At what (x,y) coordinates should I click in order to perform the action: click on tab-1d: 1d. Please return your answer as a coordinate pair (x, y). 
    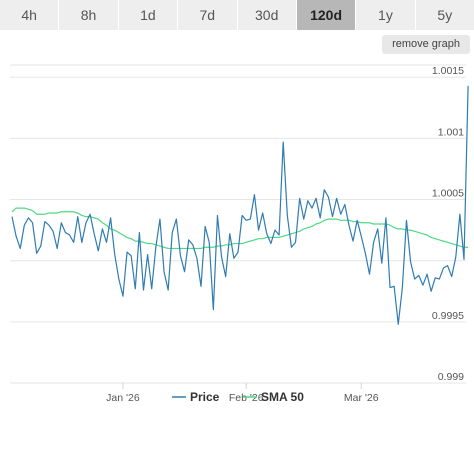
    Looking at the image, I should click on (148, 15).